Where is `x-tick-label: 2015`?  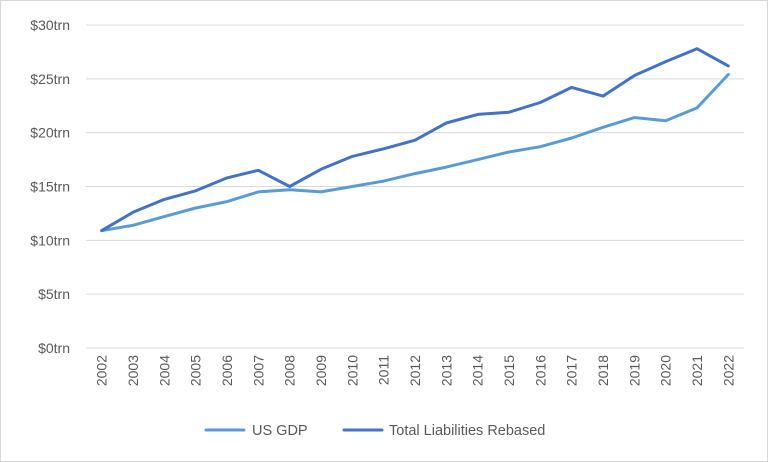 x-tick-label: 2015 is located at coordinates (509, 370).